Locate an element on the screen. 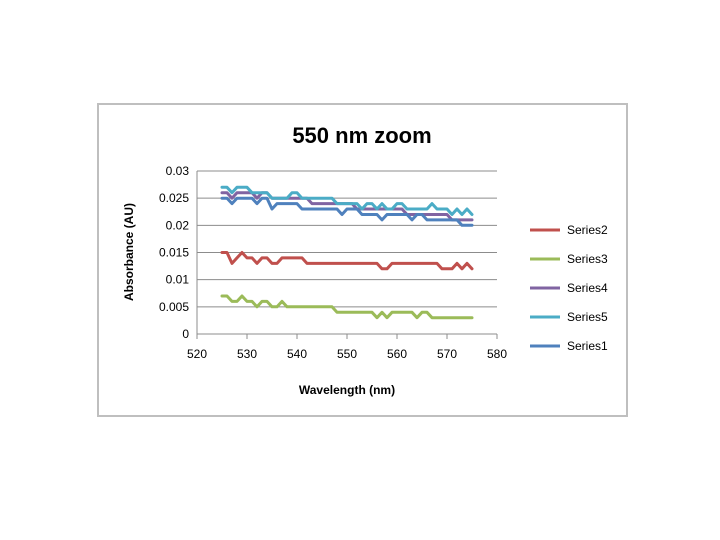 This screenshot has height=540, width=720. x-tick-label: 570 is located at coordinates (447, 354).